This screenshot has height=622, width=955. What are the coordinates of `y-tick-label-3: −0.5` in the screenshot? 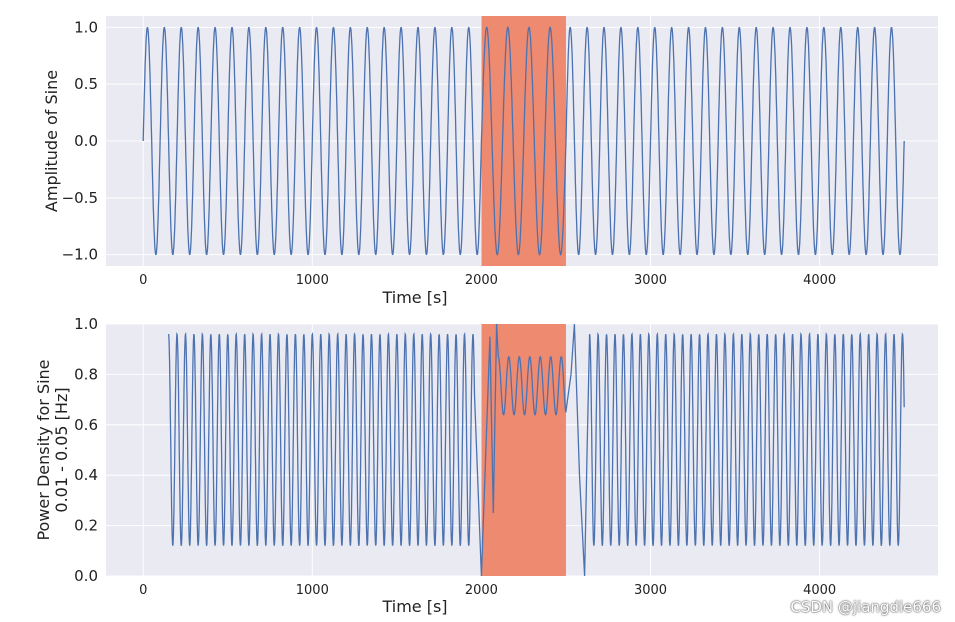 It's located at (80, 198).